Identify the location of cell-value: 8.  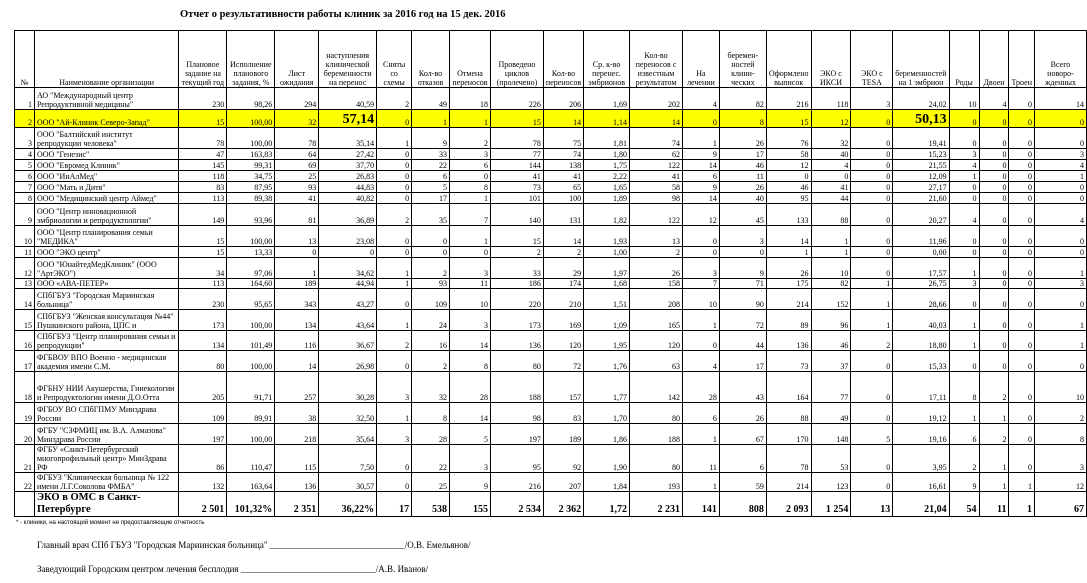
(470, 361).